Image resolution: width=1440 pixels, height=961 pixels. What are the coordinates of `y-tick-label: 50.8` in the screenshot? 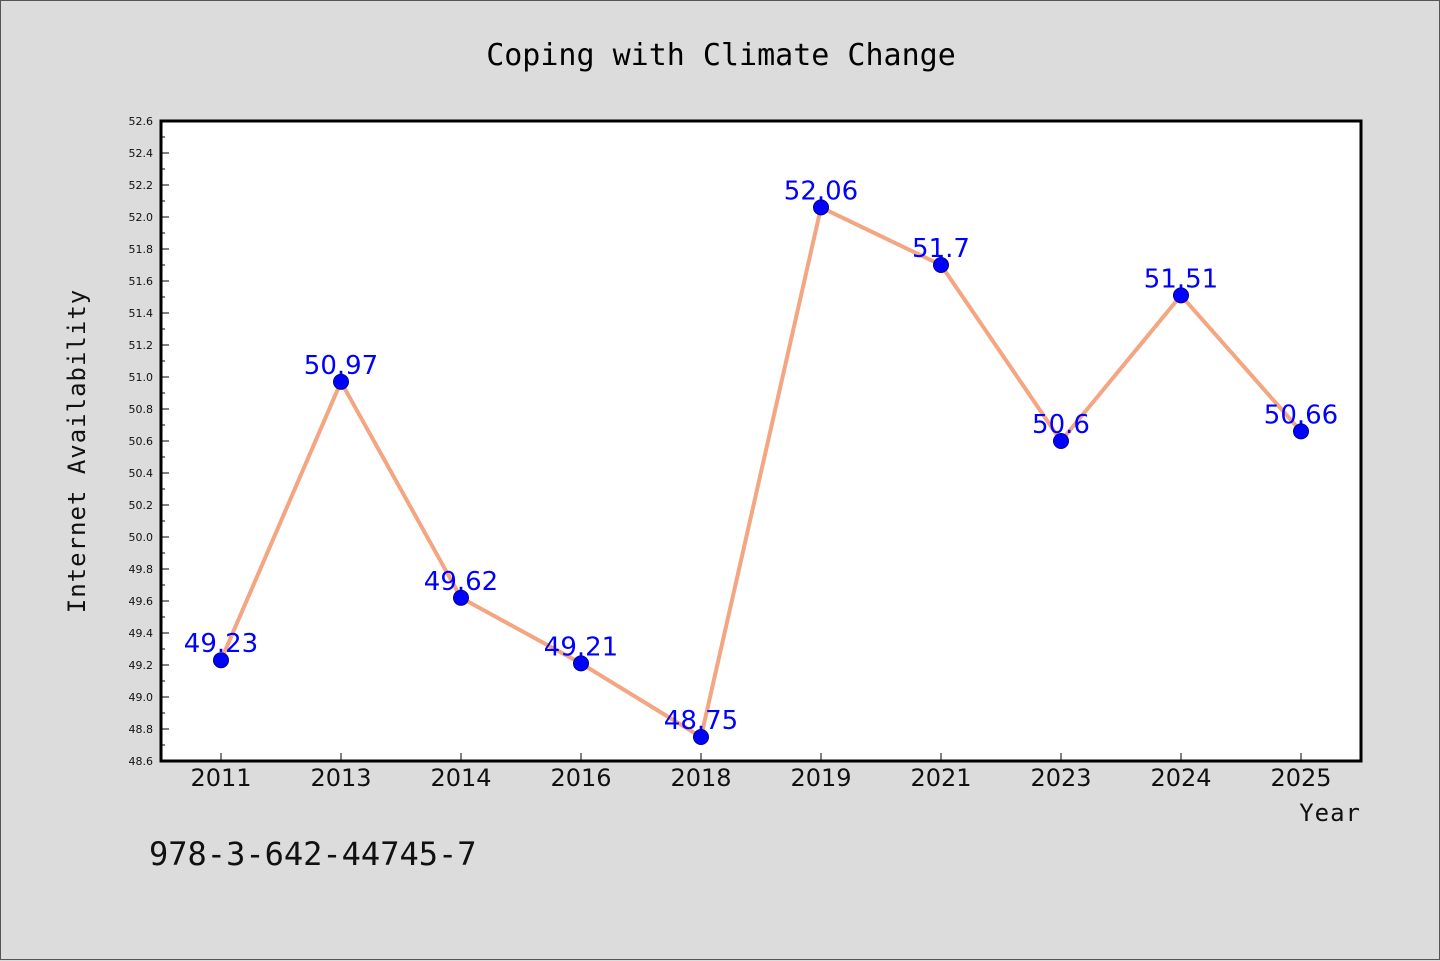 It's located at (141, 409).